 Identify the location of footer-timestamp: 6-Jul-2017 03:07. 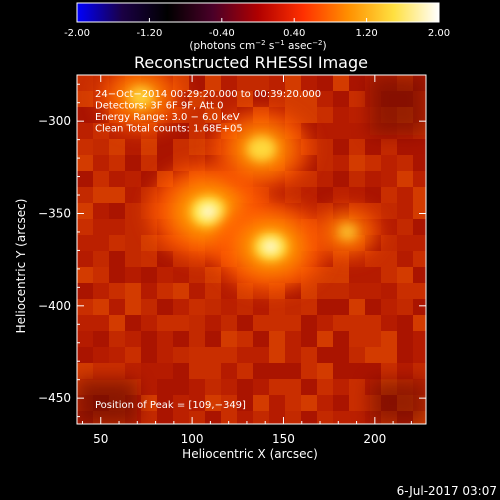
(447, 491).